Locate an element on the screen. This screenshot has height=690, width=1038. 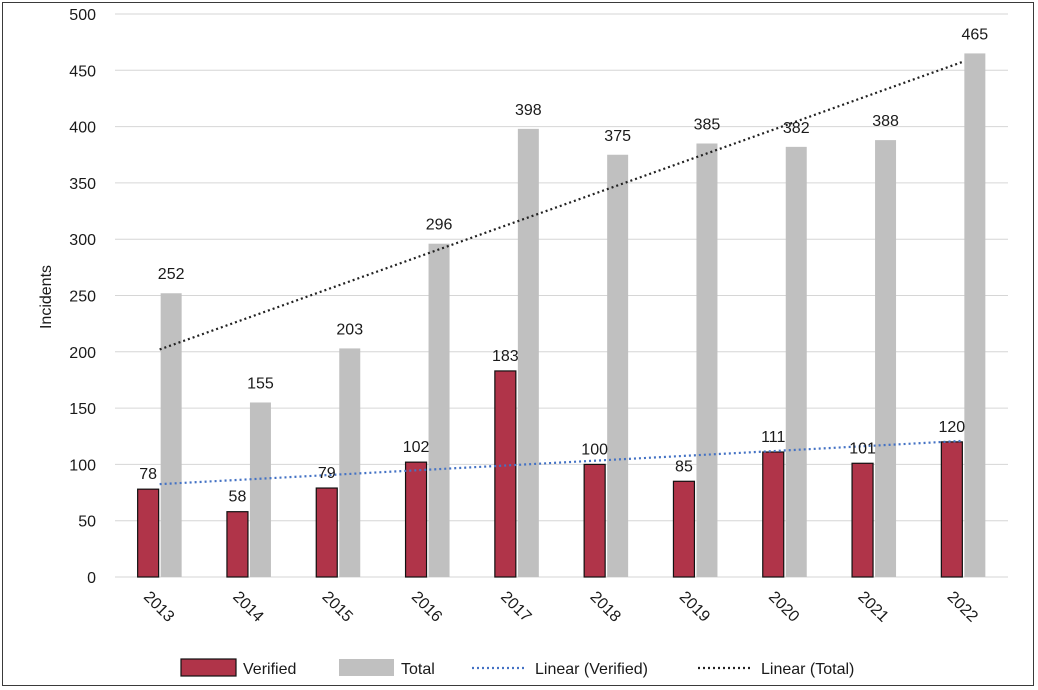
data-label-total: 375 is located at coordinates (617, 136).